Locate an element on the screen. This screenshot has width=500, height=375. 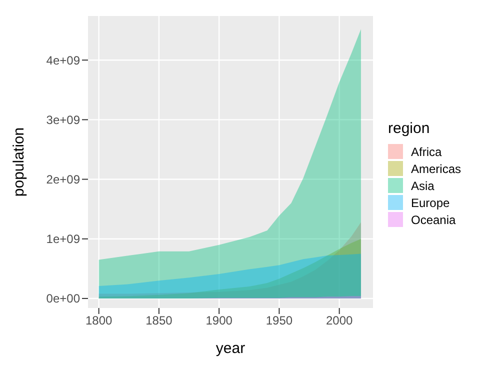
y-tick-label: 0e+00 is located at coordinates (63, 299).